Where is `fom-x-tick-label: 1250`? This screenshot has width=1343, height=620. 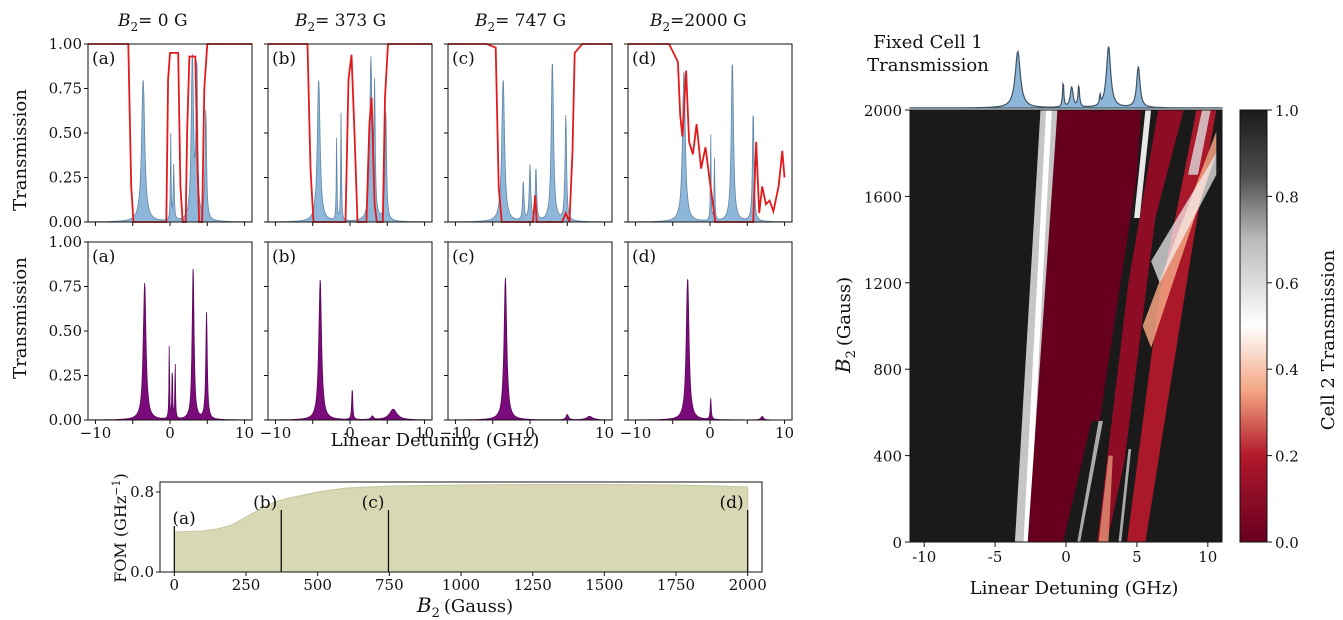
fom-x-tick-label: 1250 is located at coordinates (533, 585).